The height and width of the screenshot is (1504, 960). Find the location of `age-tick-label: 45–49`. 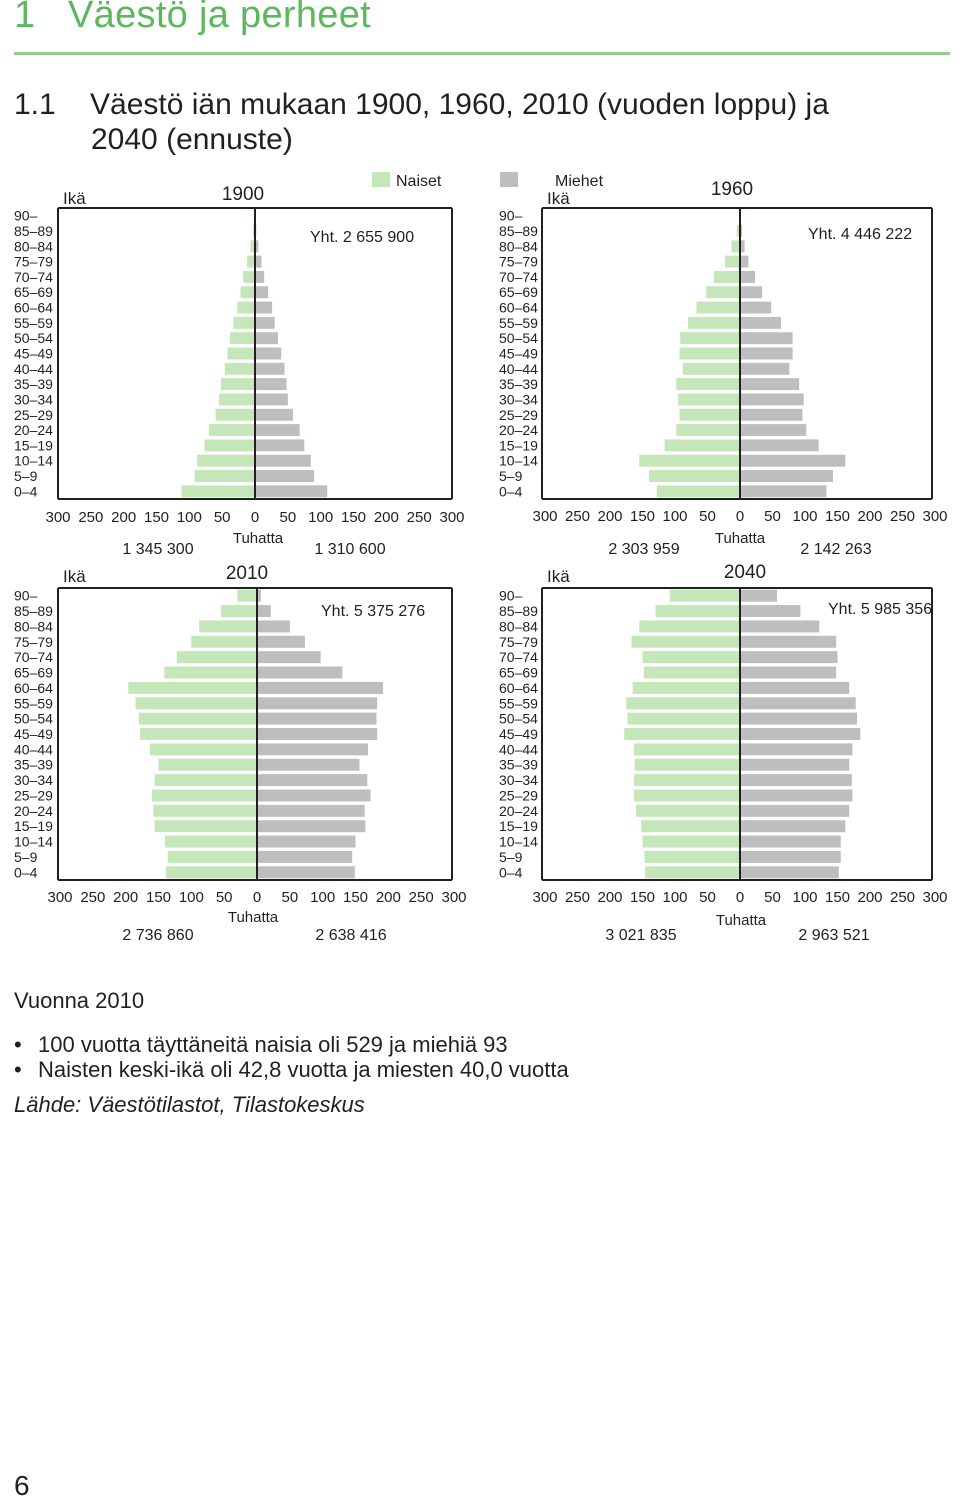

age-tick-label: 45–49 is located at coordinates (518, 354).